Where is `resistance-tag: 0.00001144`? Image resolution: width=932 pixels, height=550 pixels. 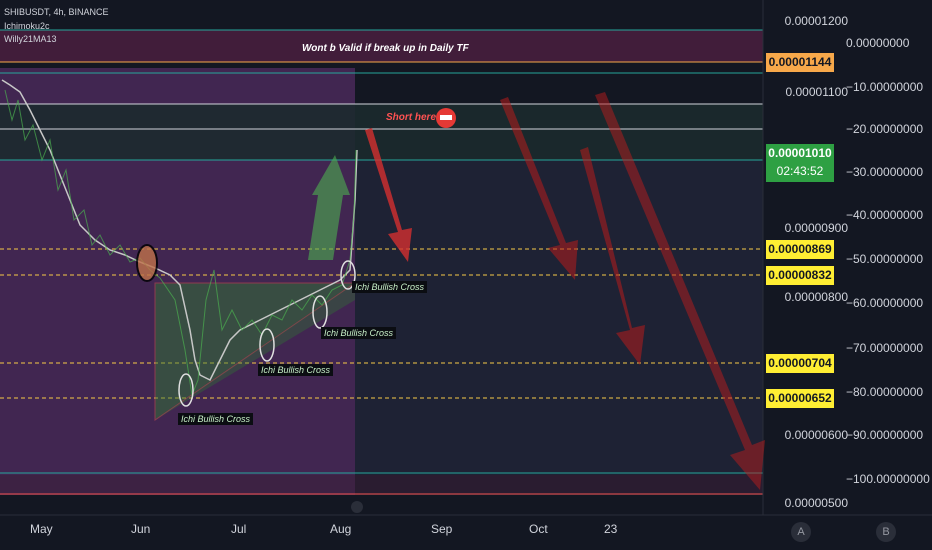
resistance-tag: 0.00001144 is located at coordinates (800, 62).